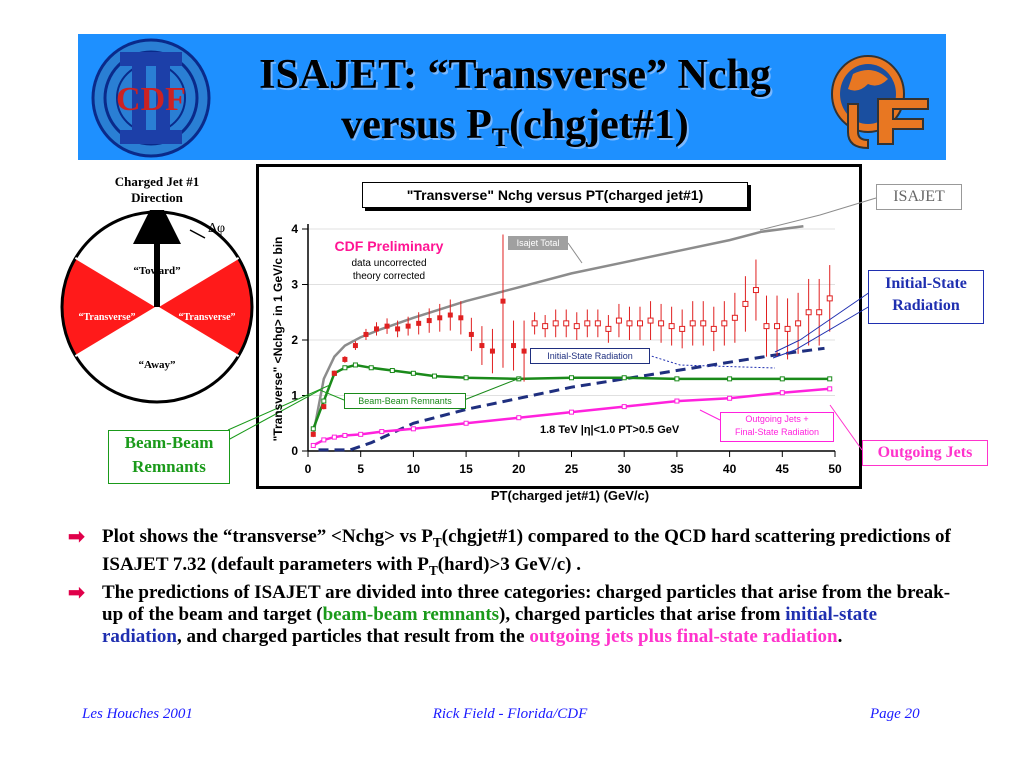 This screenshot has width=1024, height=768. Describe the element at coordinates (169, 457) in the screenshot. I see `callout-bbr: Beam-Beam Remnants` at that location.